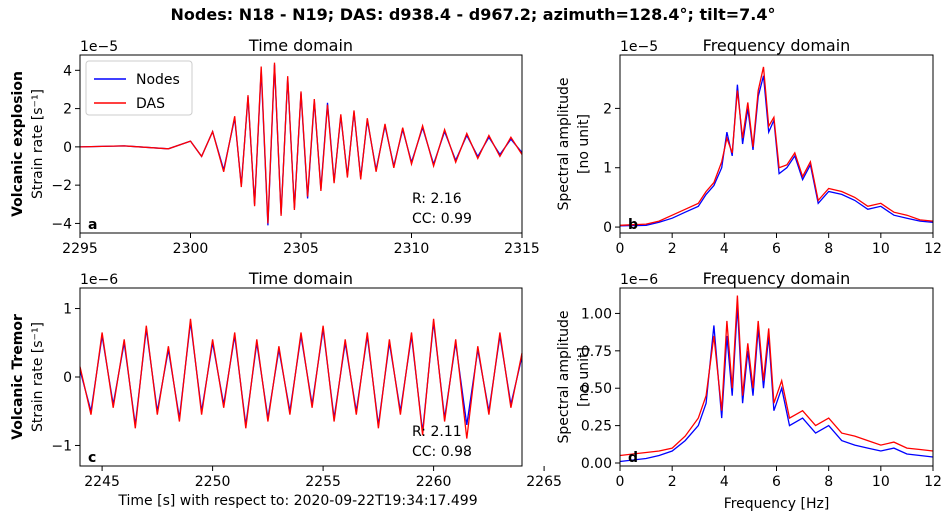 The width and height of the screenshot is (946, 516). Describe the element at coordinates (323, 482) in the screenshot. I see `x-tick-label: 2255` at that location.